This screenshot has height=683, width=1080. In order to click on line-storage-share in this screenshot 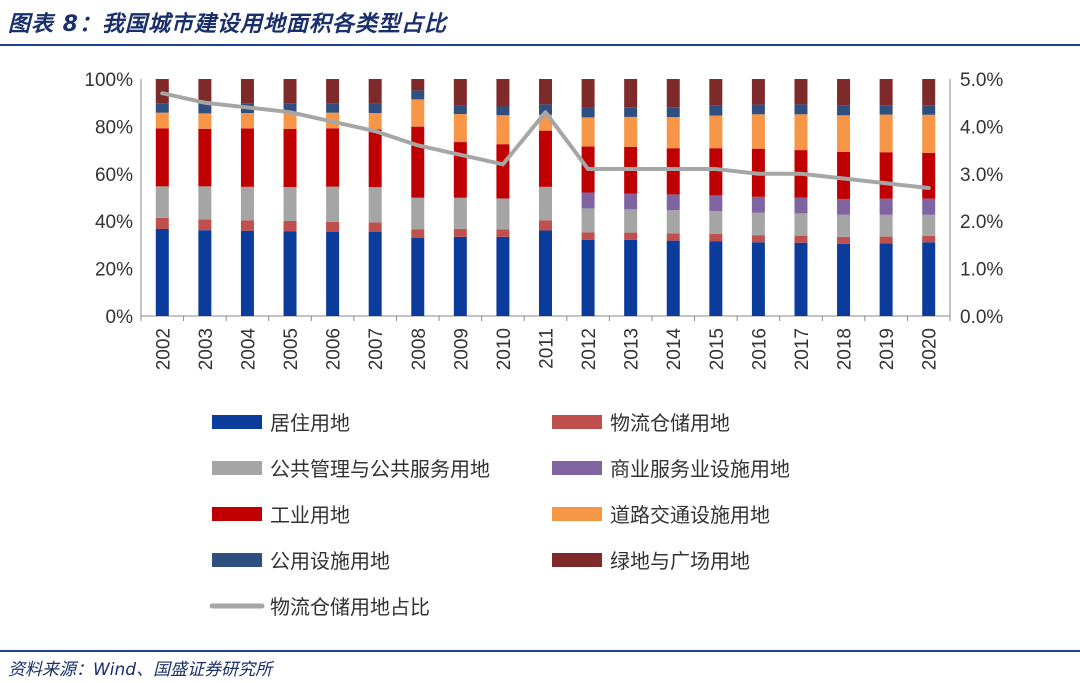, I will do `click(545, 141)`.